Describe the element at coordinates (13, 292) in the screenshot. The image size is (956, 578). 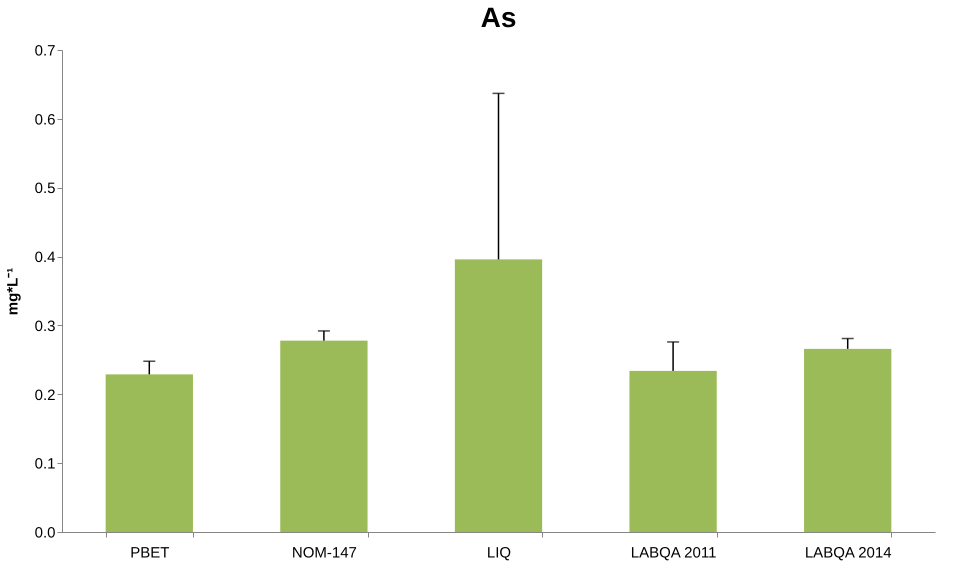
I see `y-axis-title: mg*L⁻¹` at that location.